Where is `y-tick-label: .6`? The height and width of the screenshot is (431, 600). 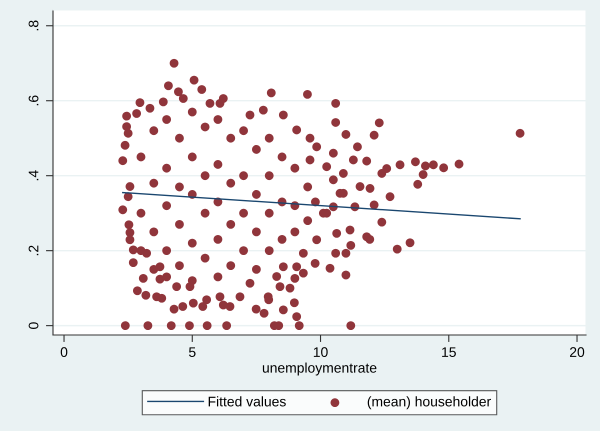
y-tick-label: .6 is located at coordinates (33, 101).